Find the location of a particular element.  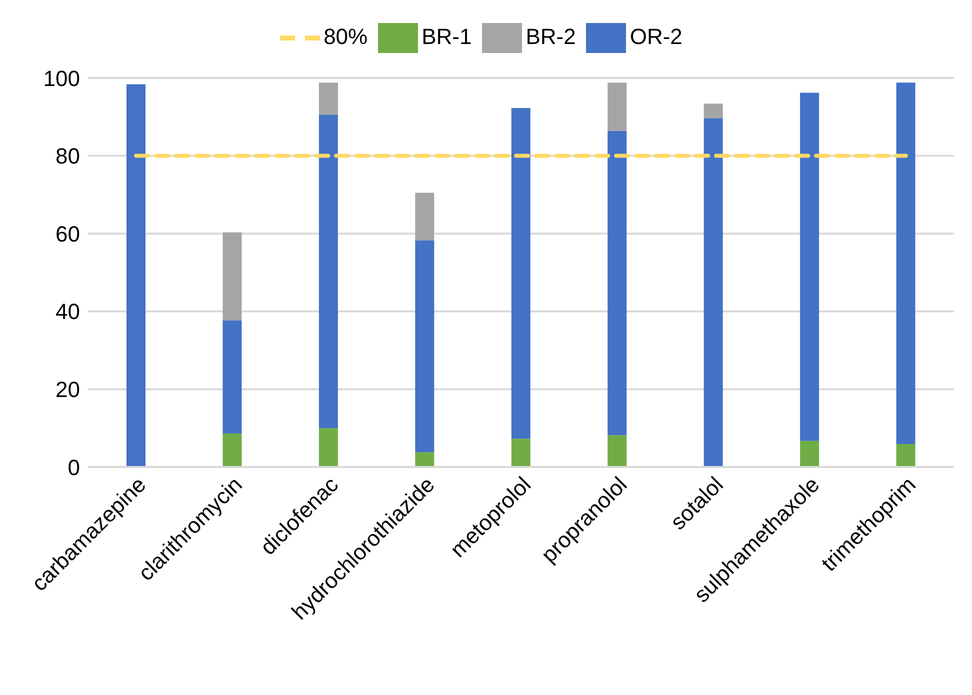

y-tick-label: 80 is located at coordinates (68, 156).